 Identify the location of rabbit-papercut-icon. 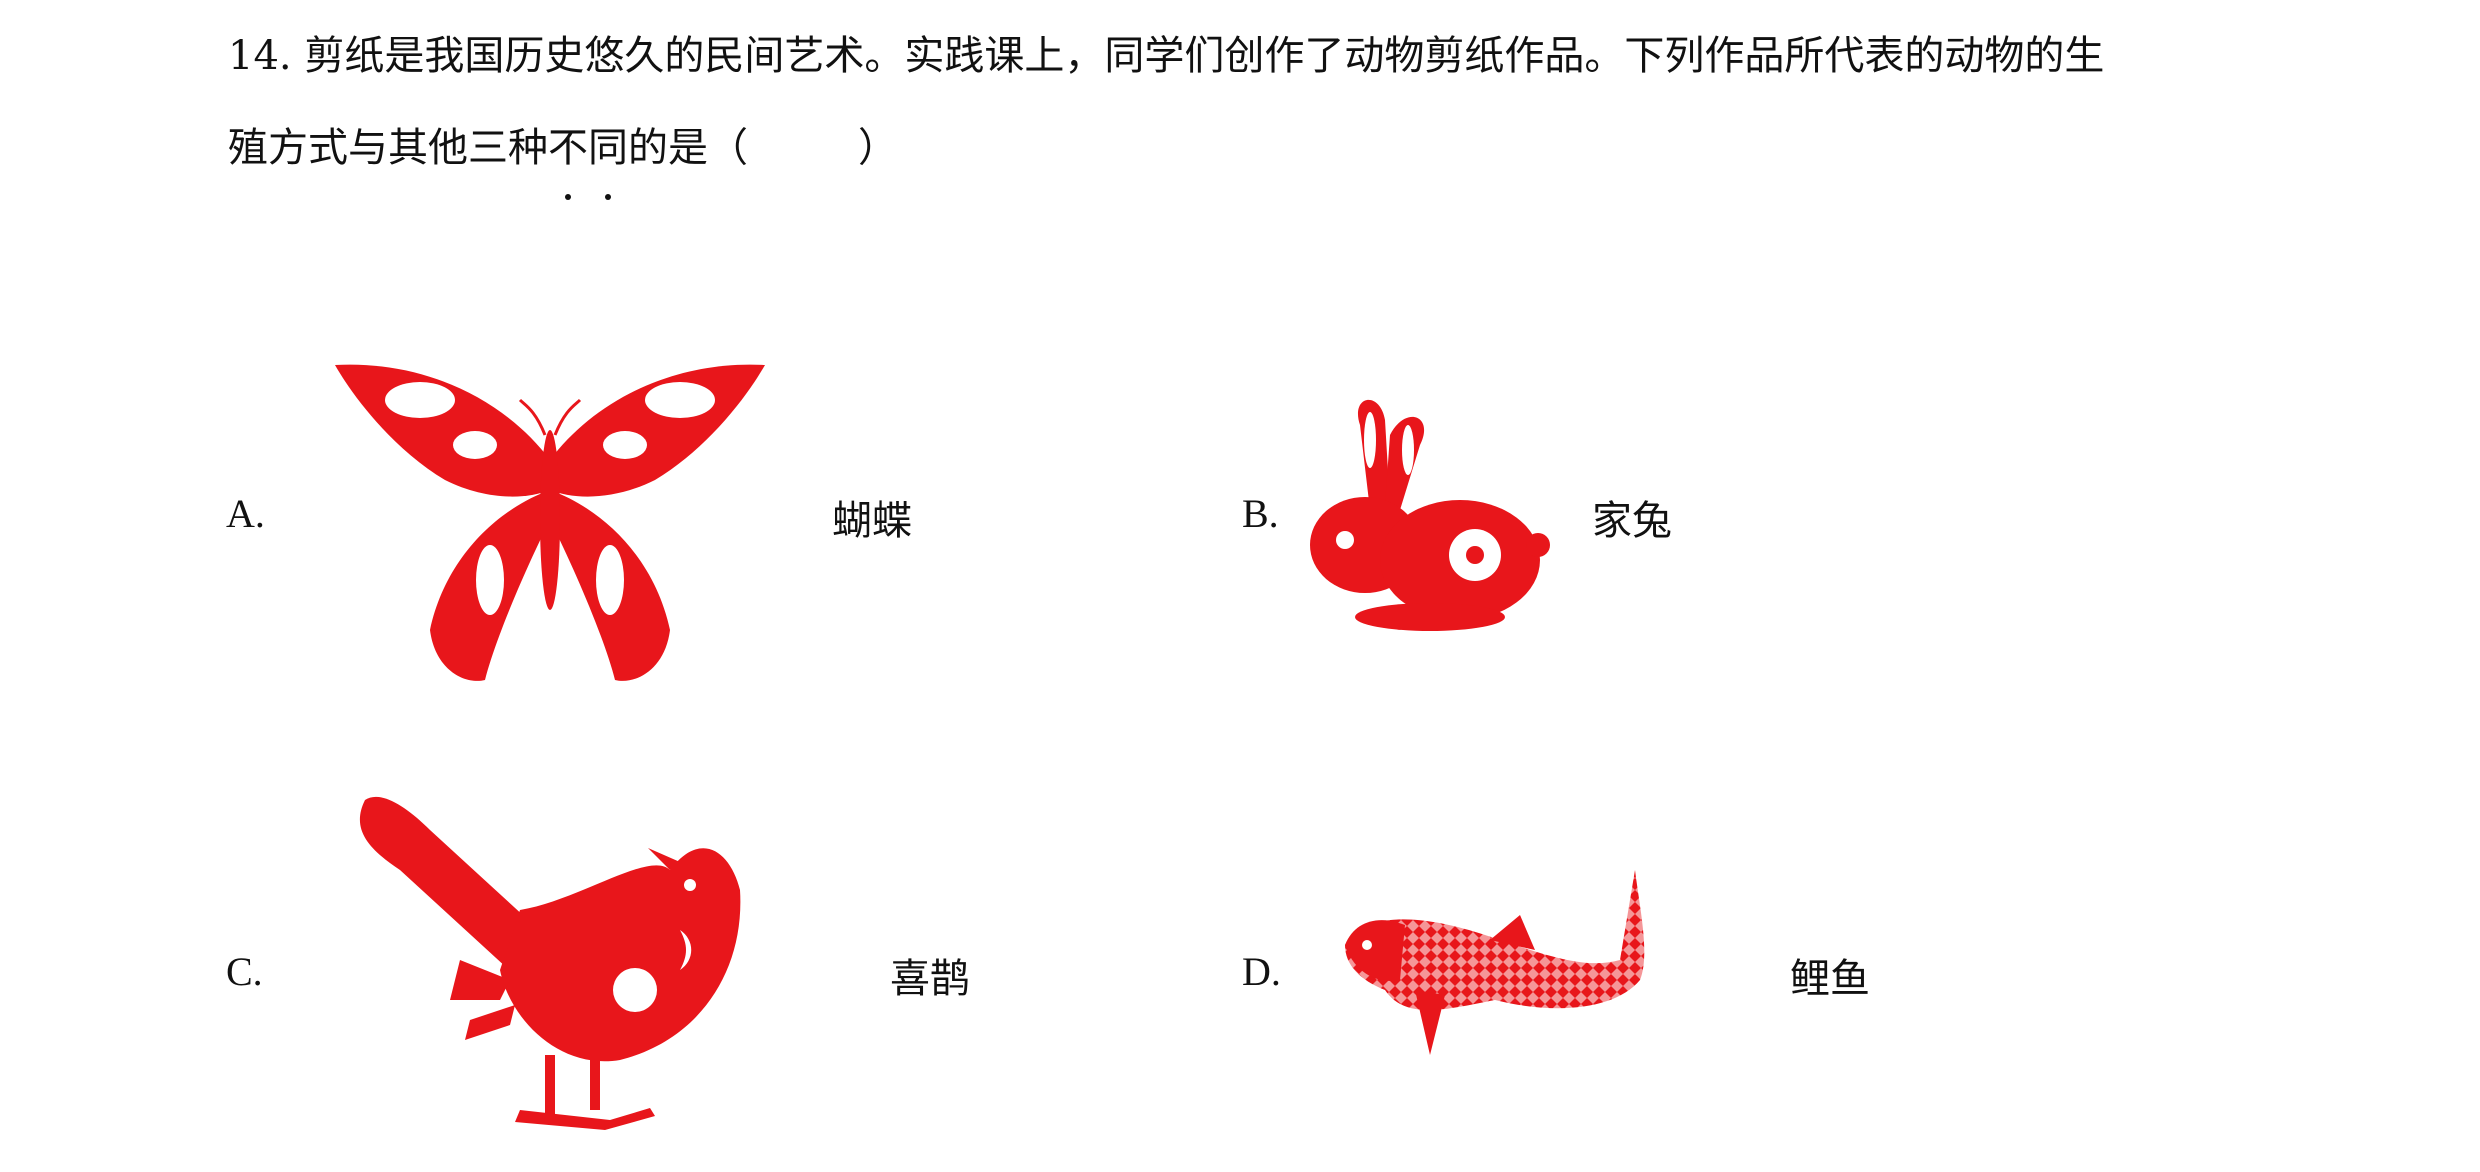
(1425, 515).